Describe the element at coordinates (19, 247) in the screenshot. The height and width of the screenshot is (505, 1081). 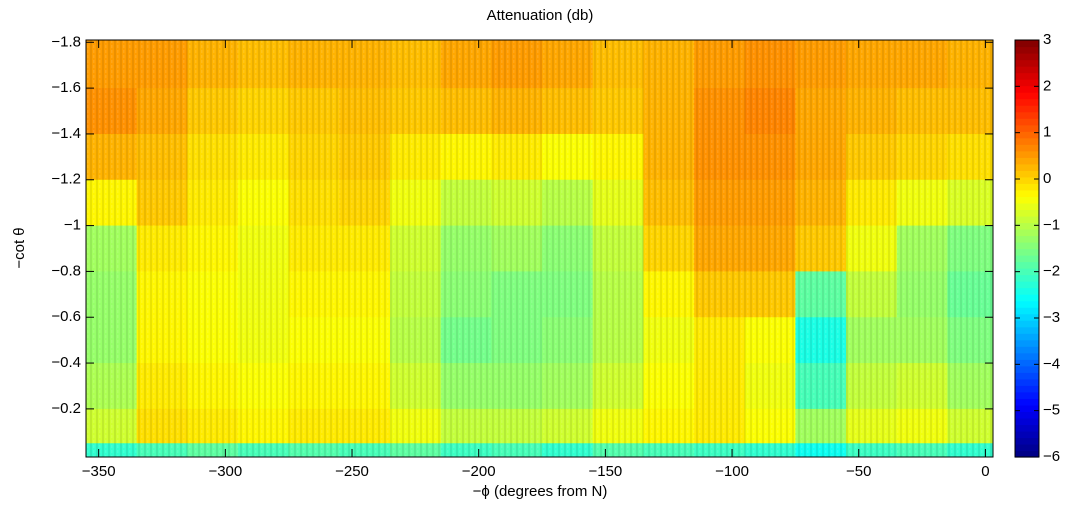
I see `y-axis-label: −cot θ` at that location.